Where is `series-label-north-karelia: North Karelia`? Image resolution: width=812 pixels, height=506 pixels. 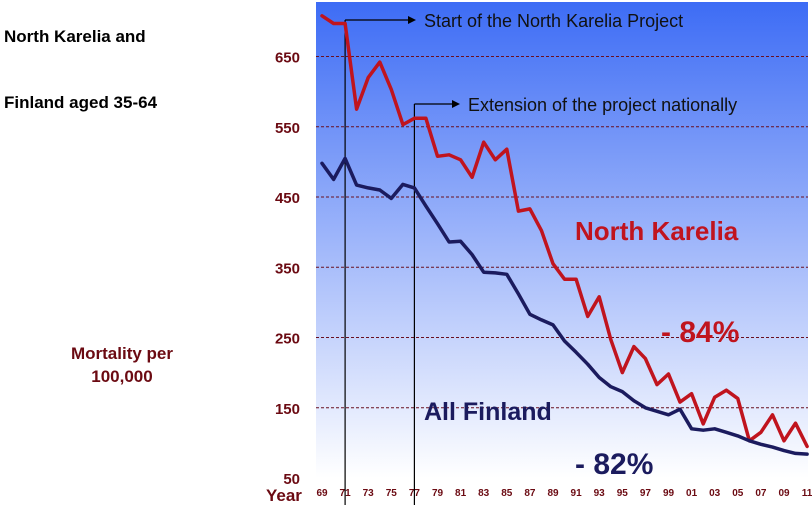 series-label-north-karelia: North Karelia is located at coordinates (657, 231).